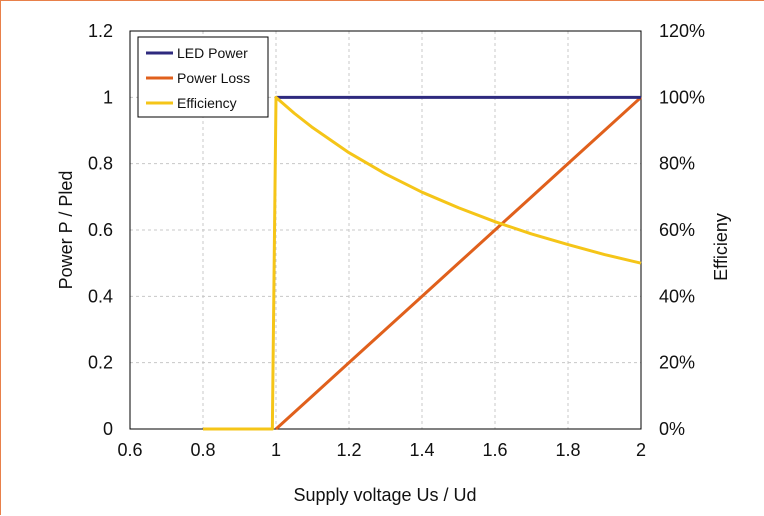  Describe the element at coordinates (721, 247) in the screenshot. I see `y2-axis-title: Efficieny` at that location.